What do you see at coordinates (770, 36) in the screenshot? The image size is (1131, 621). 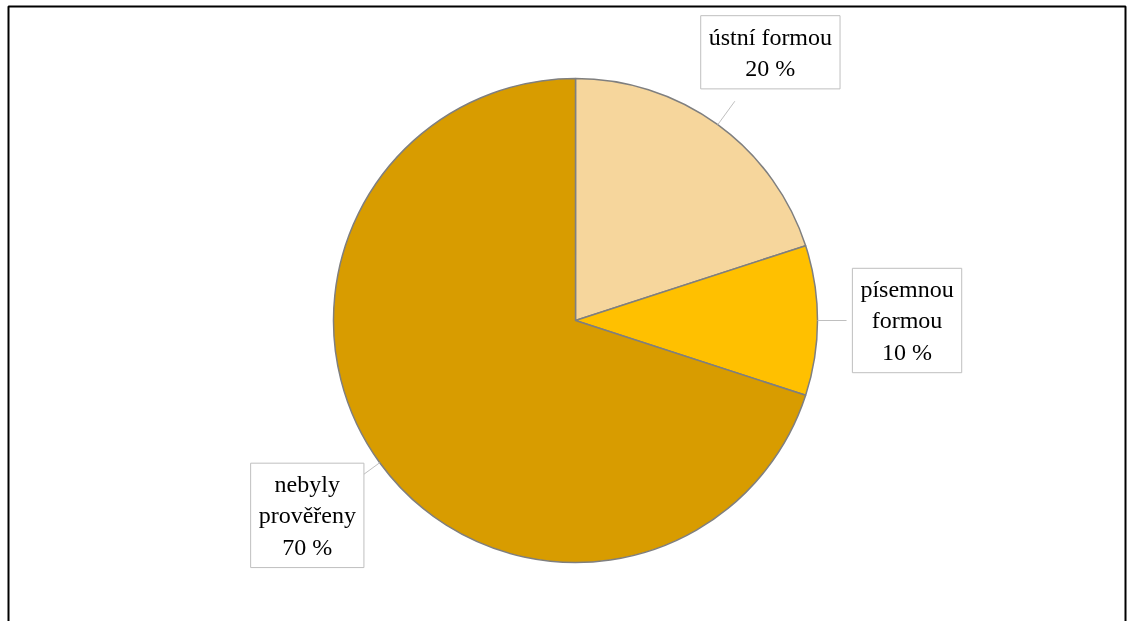 I see `slice-label: ústní formou` at bounding box center [770, 36].